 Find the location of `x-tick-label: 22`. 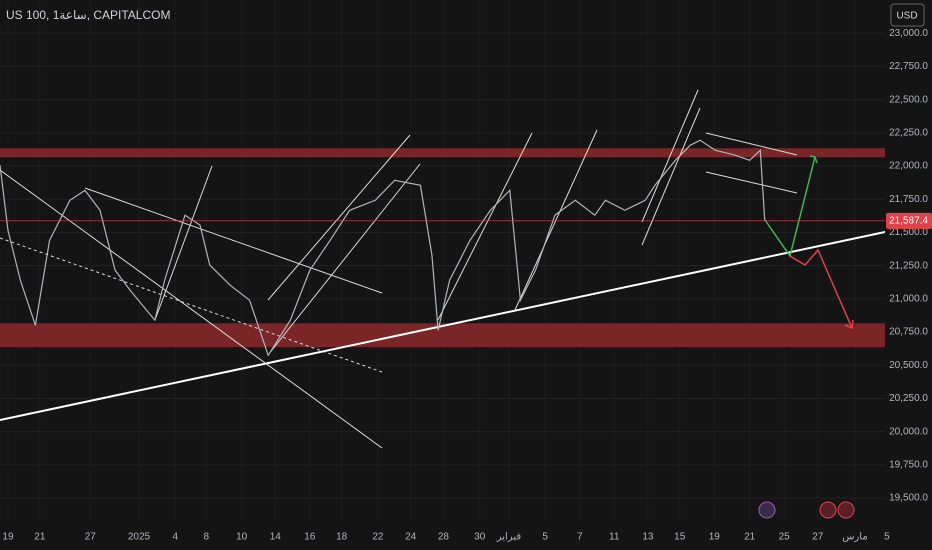

x-tick-label: 22 is located at coordinates (378, 537).